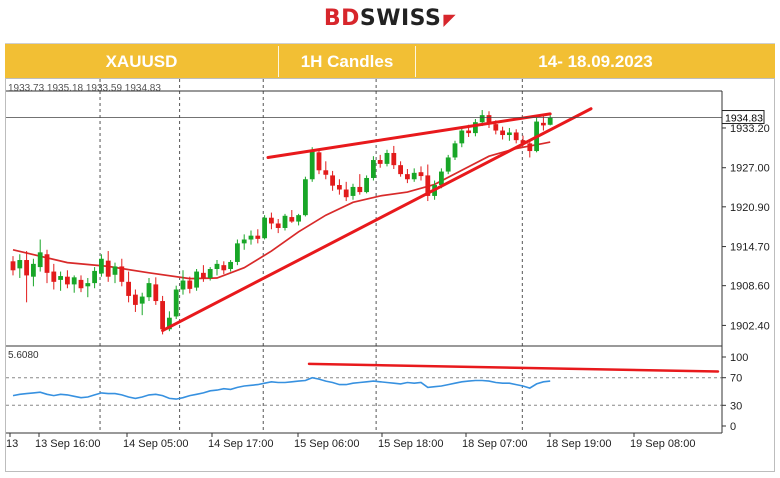  I want to click on rsi-trendline, so click(513, 367).